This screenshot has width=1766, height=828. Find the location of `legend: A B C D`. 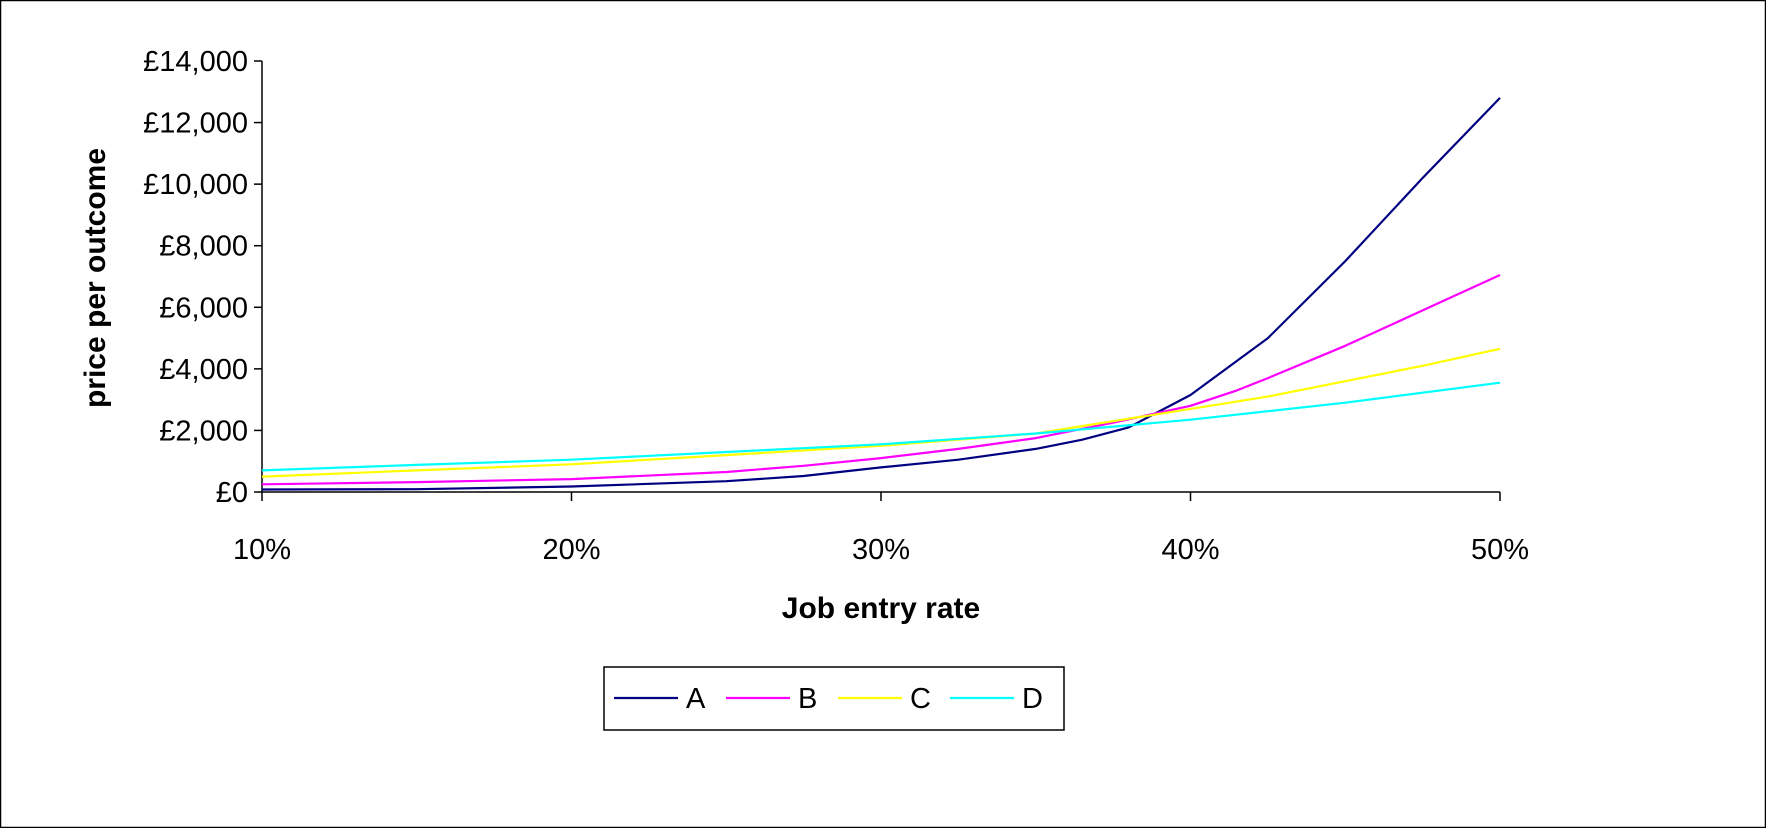

legend: A B C D is located at coordinates (834, 698).